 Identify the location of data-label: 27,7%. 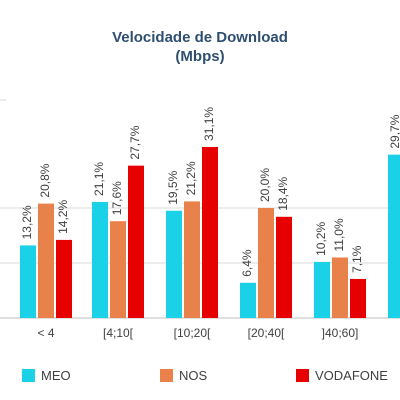
(135, 142).